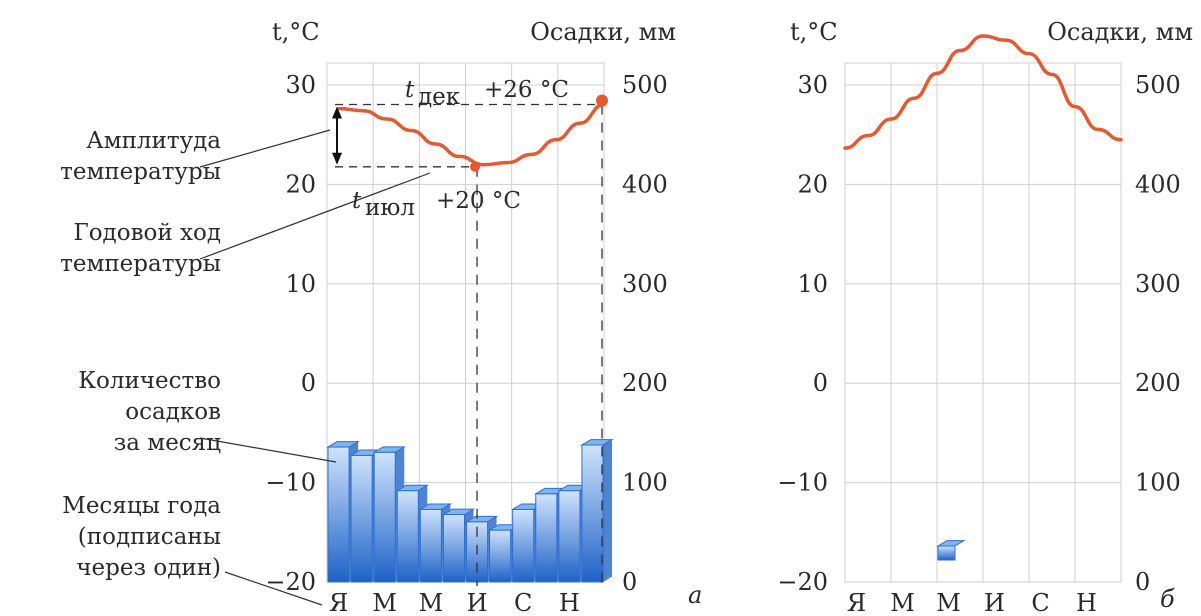 Image resolution: width=1201 pixels, height=616 pixels. Describe the element at coordinates (357, 201) in the screenshot. I see `min-t-symbol: t` at that location.